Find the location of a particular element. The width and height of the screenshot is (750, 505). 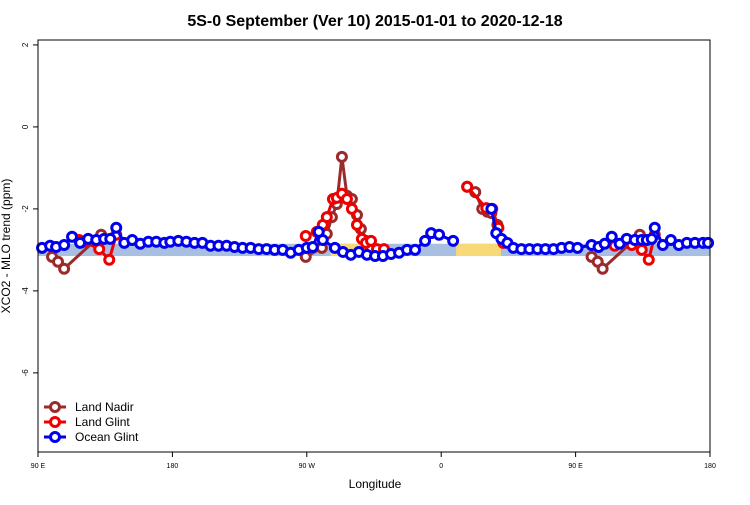

y-tick-label: -4 is located at coordinates (25, 291).